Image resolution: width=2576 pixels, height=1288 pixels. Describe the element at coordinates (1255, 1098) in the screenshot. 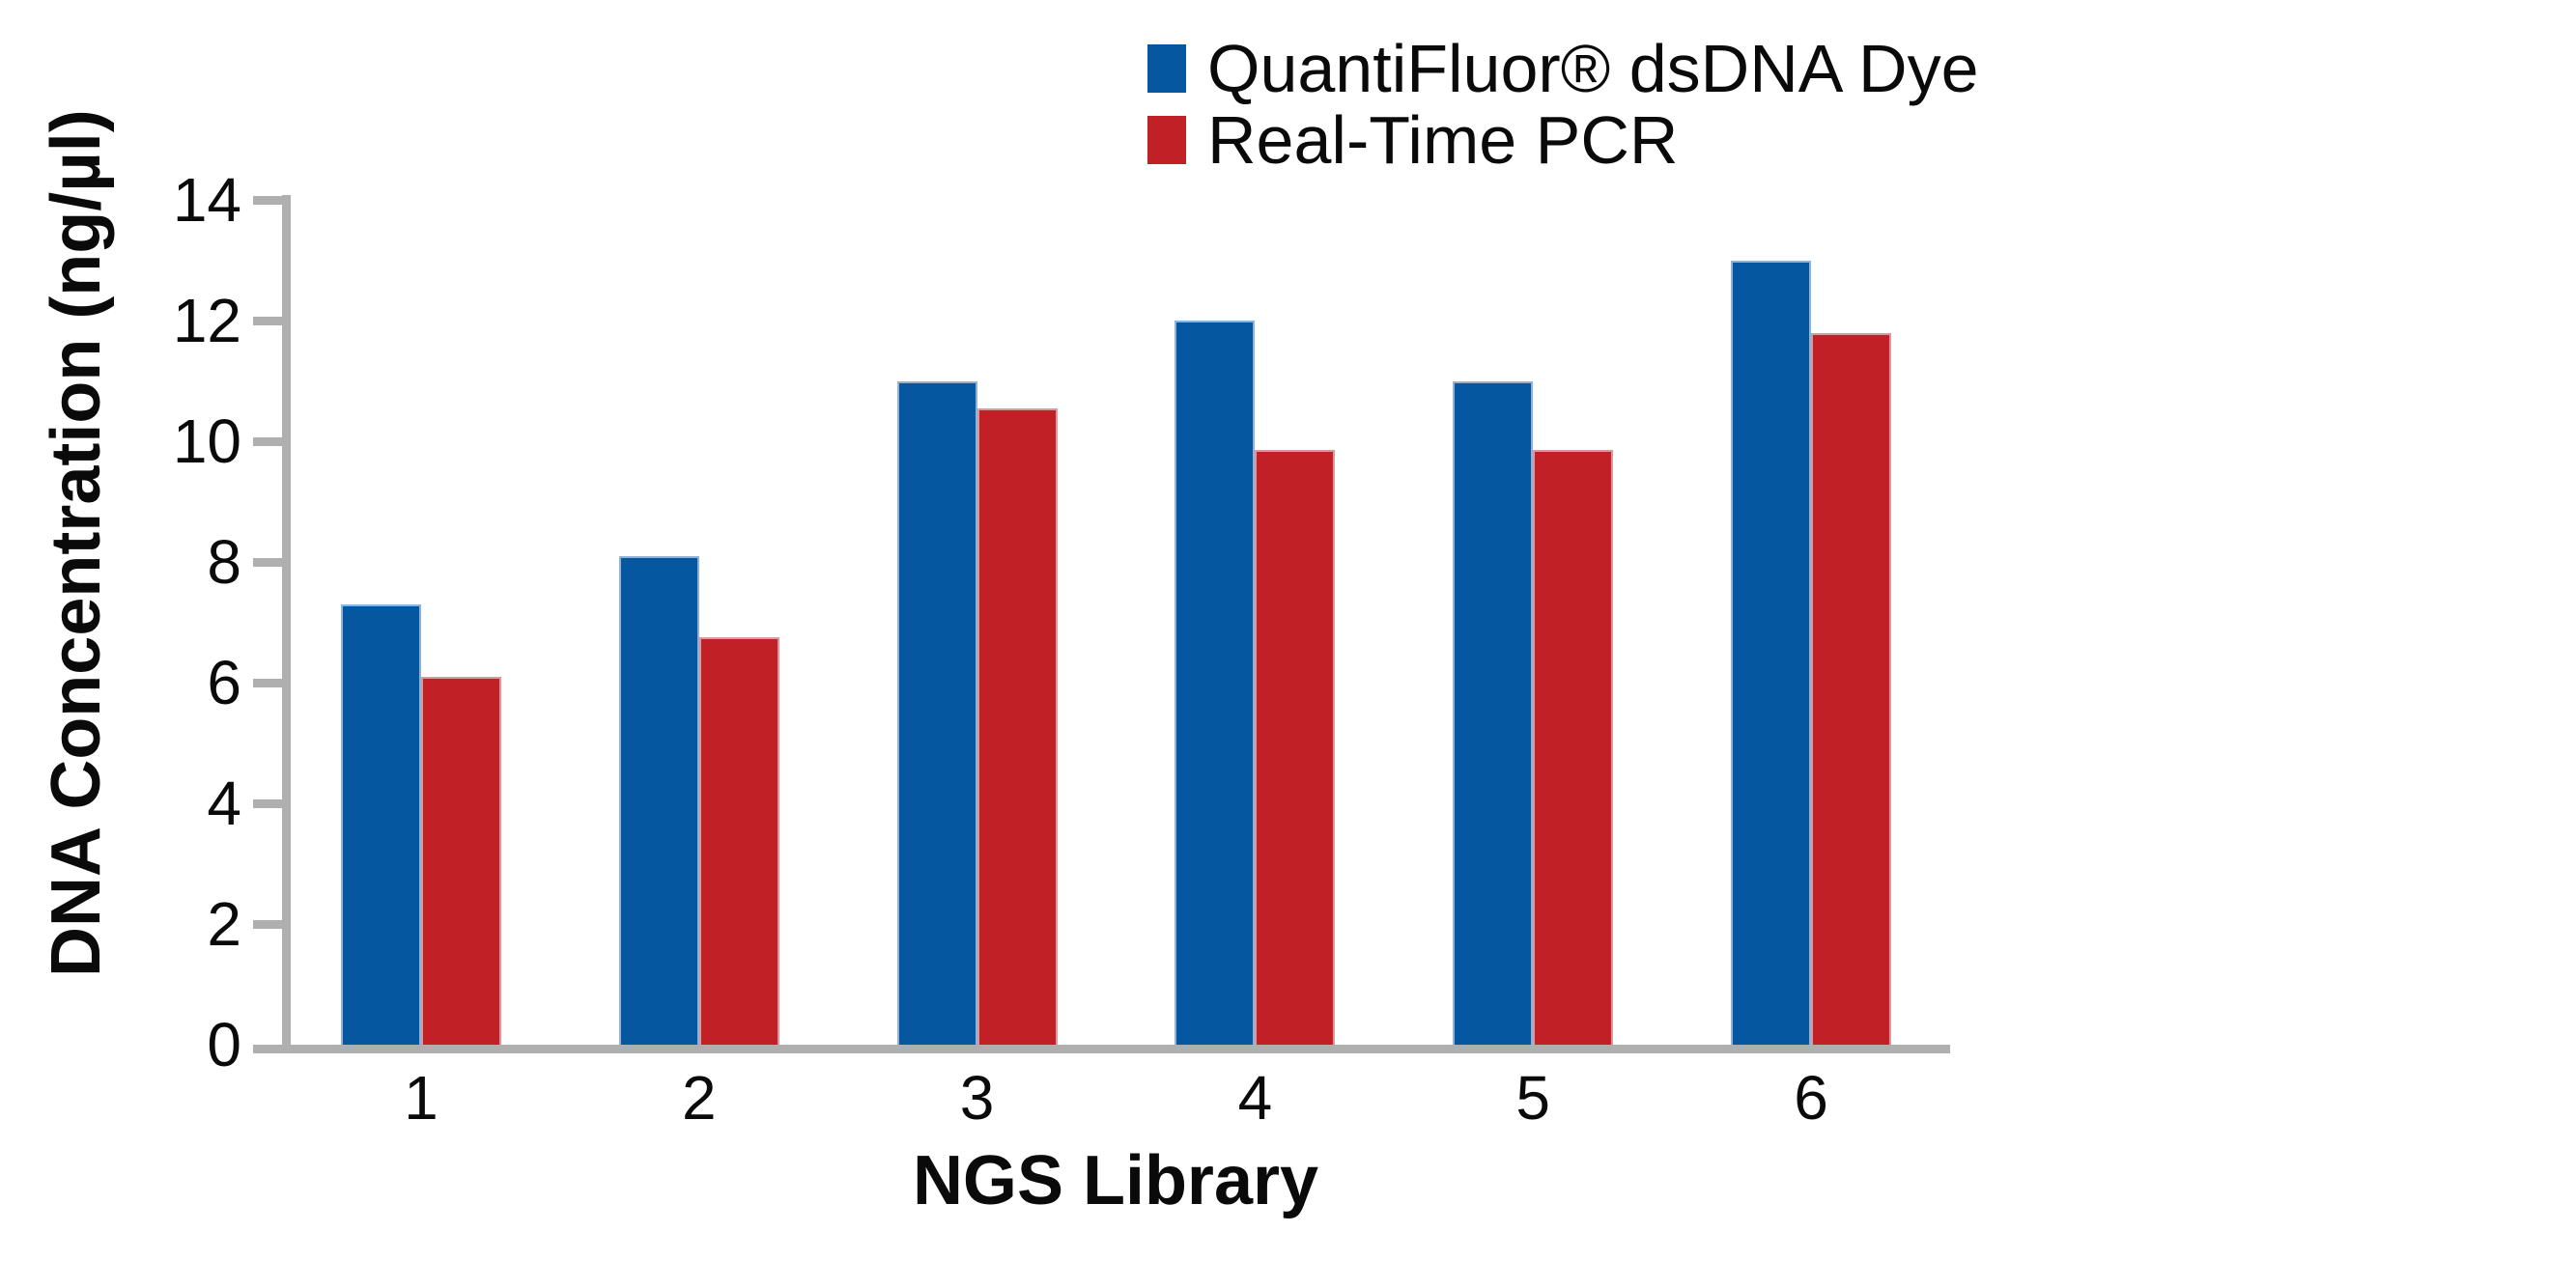

I see `x-tick-label-4: 4` at that location.